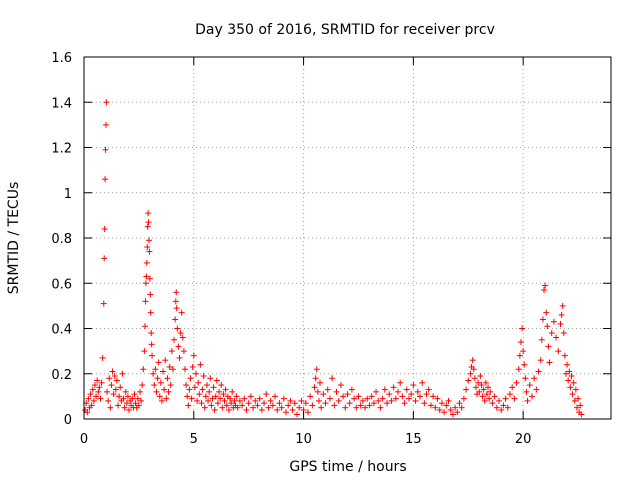 This screenshot has width=640, height=480. I want to click on y-tick-label: 1.4, so click(61, 103).